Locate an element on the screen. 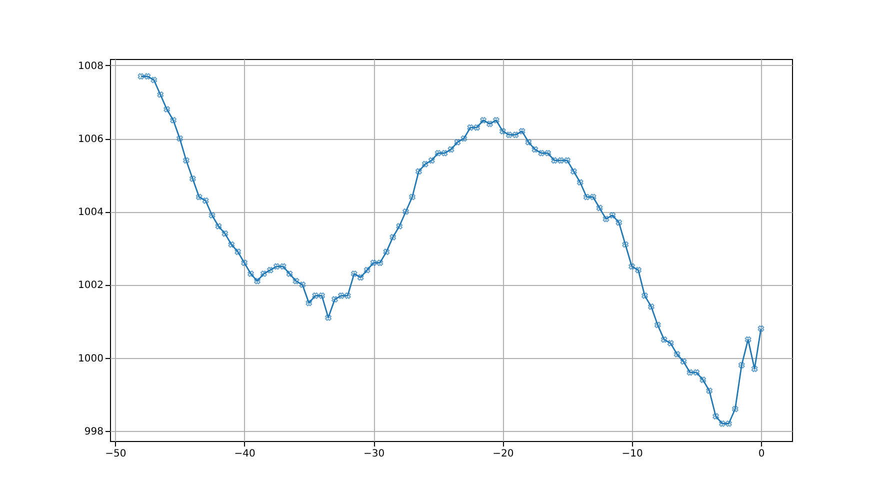 The height and width of the screenshot is (495, 880). y-tick-label: 998 is located at coordinates (94, 432).